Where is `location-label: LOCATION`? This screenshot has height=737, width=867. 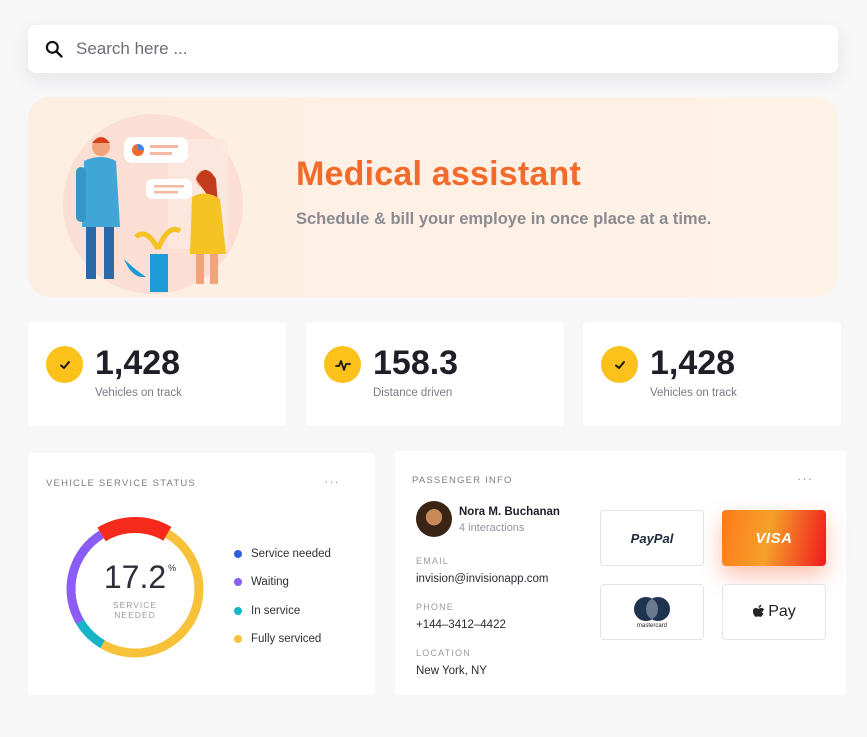 location-label: LOCATION is located at coordinates (443, 653).